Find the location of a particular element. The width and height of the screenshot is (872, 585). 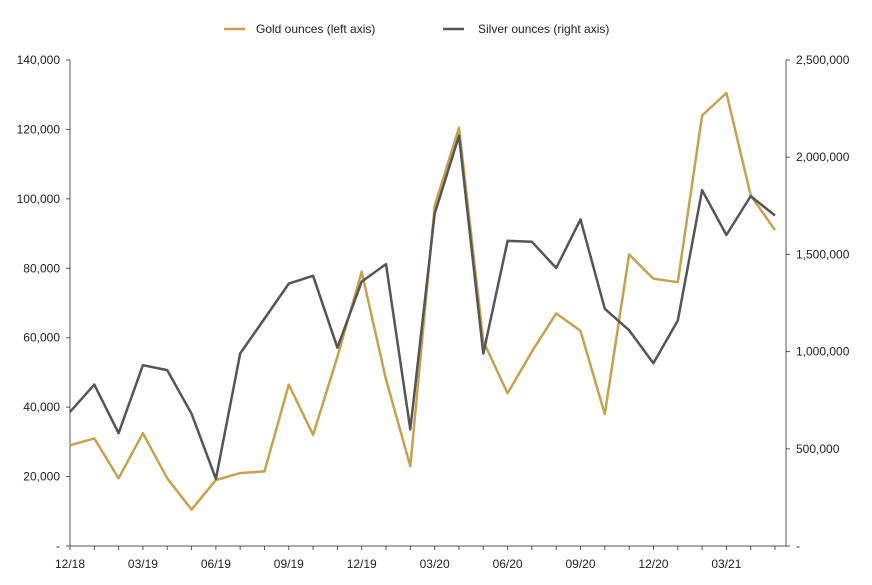

x-tick-label: 03/19 is located at coordinates (143, 564).